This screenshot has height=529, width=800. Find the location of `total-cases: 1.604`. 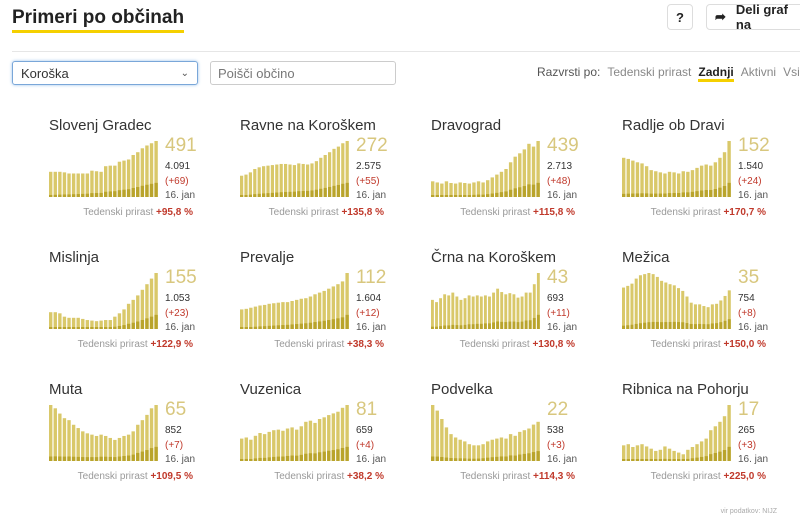

total-cases: 1.604 is located at coordinates (369, 298).